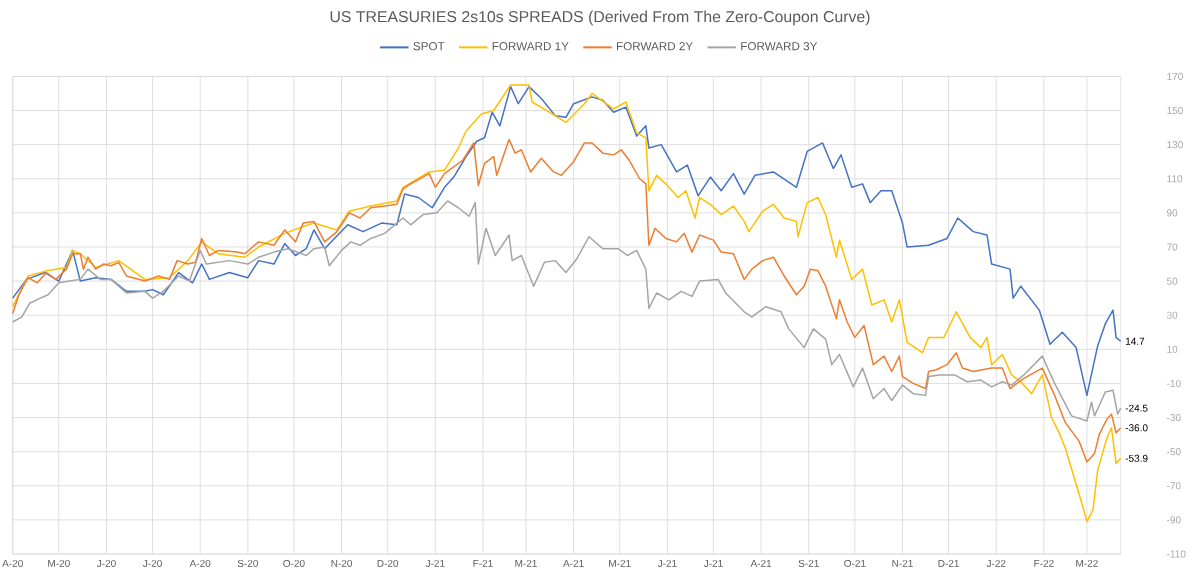 The width and height of the screenshot is (1200, 579). What do you see at coordinates (1087, 563) in the screenshot?
I see `x-tick-label: M-22` at bounding box center [1087, 563].